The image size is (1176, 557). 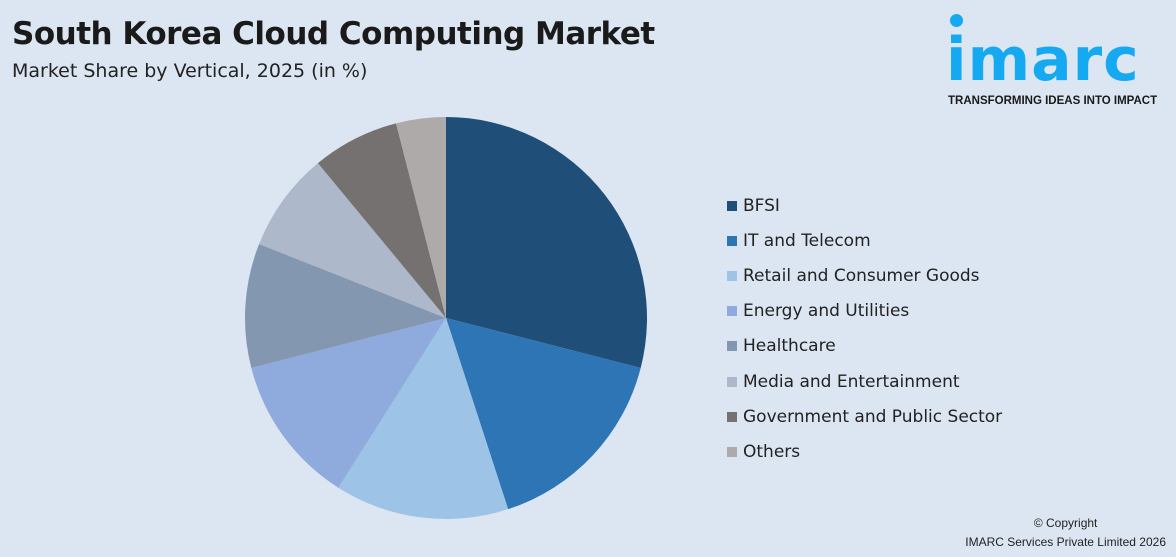 I want to click on pie-slice-retail-and-consumer-goods, so click(x=423, y=418).